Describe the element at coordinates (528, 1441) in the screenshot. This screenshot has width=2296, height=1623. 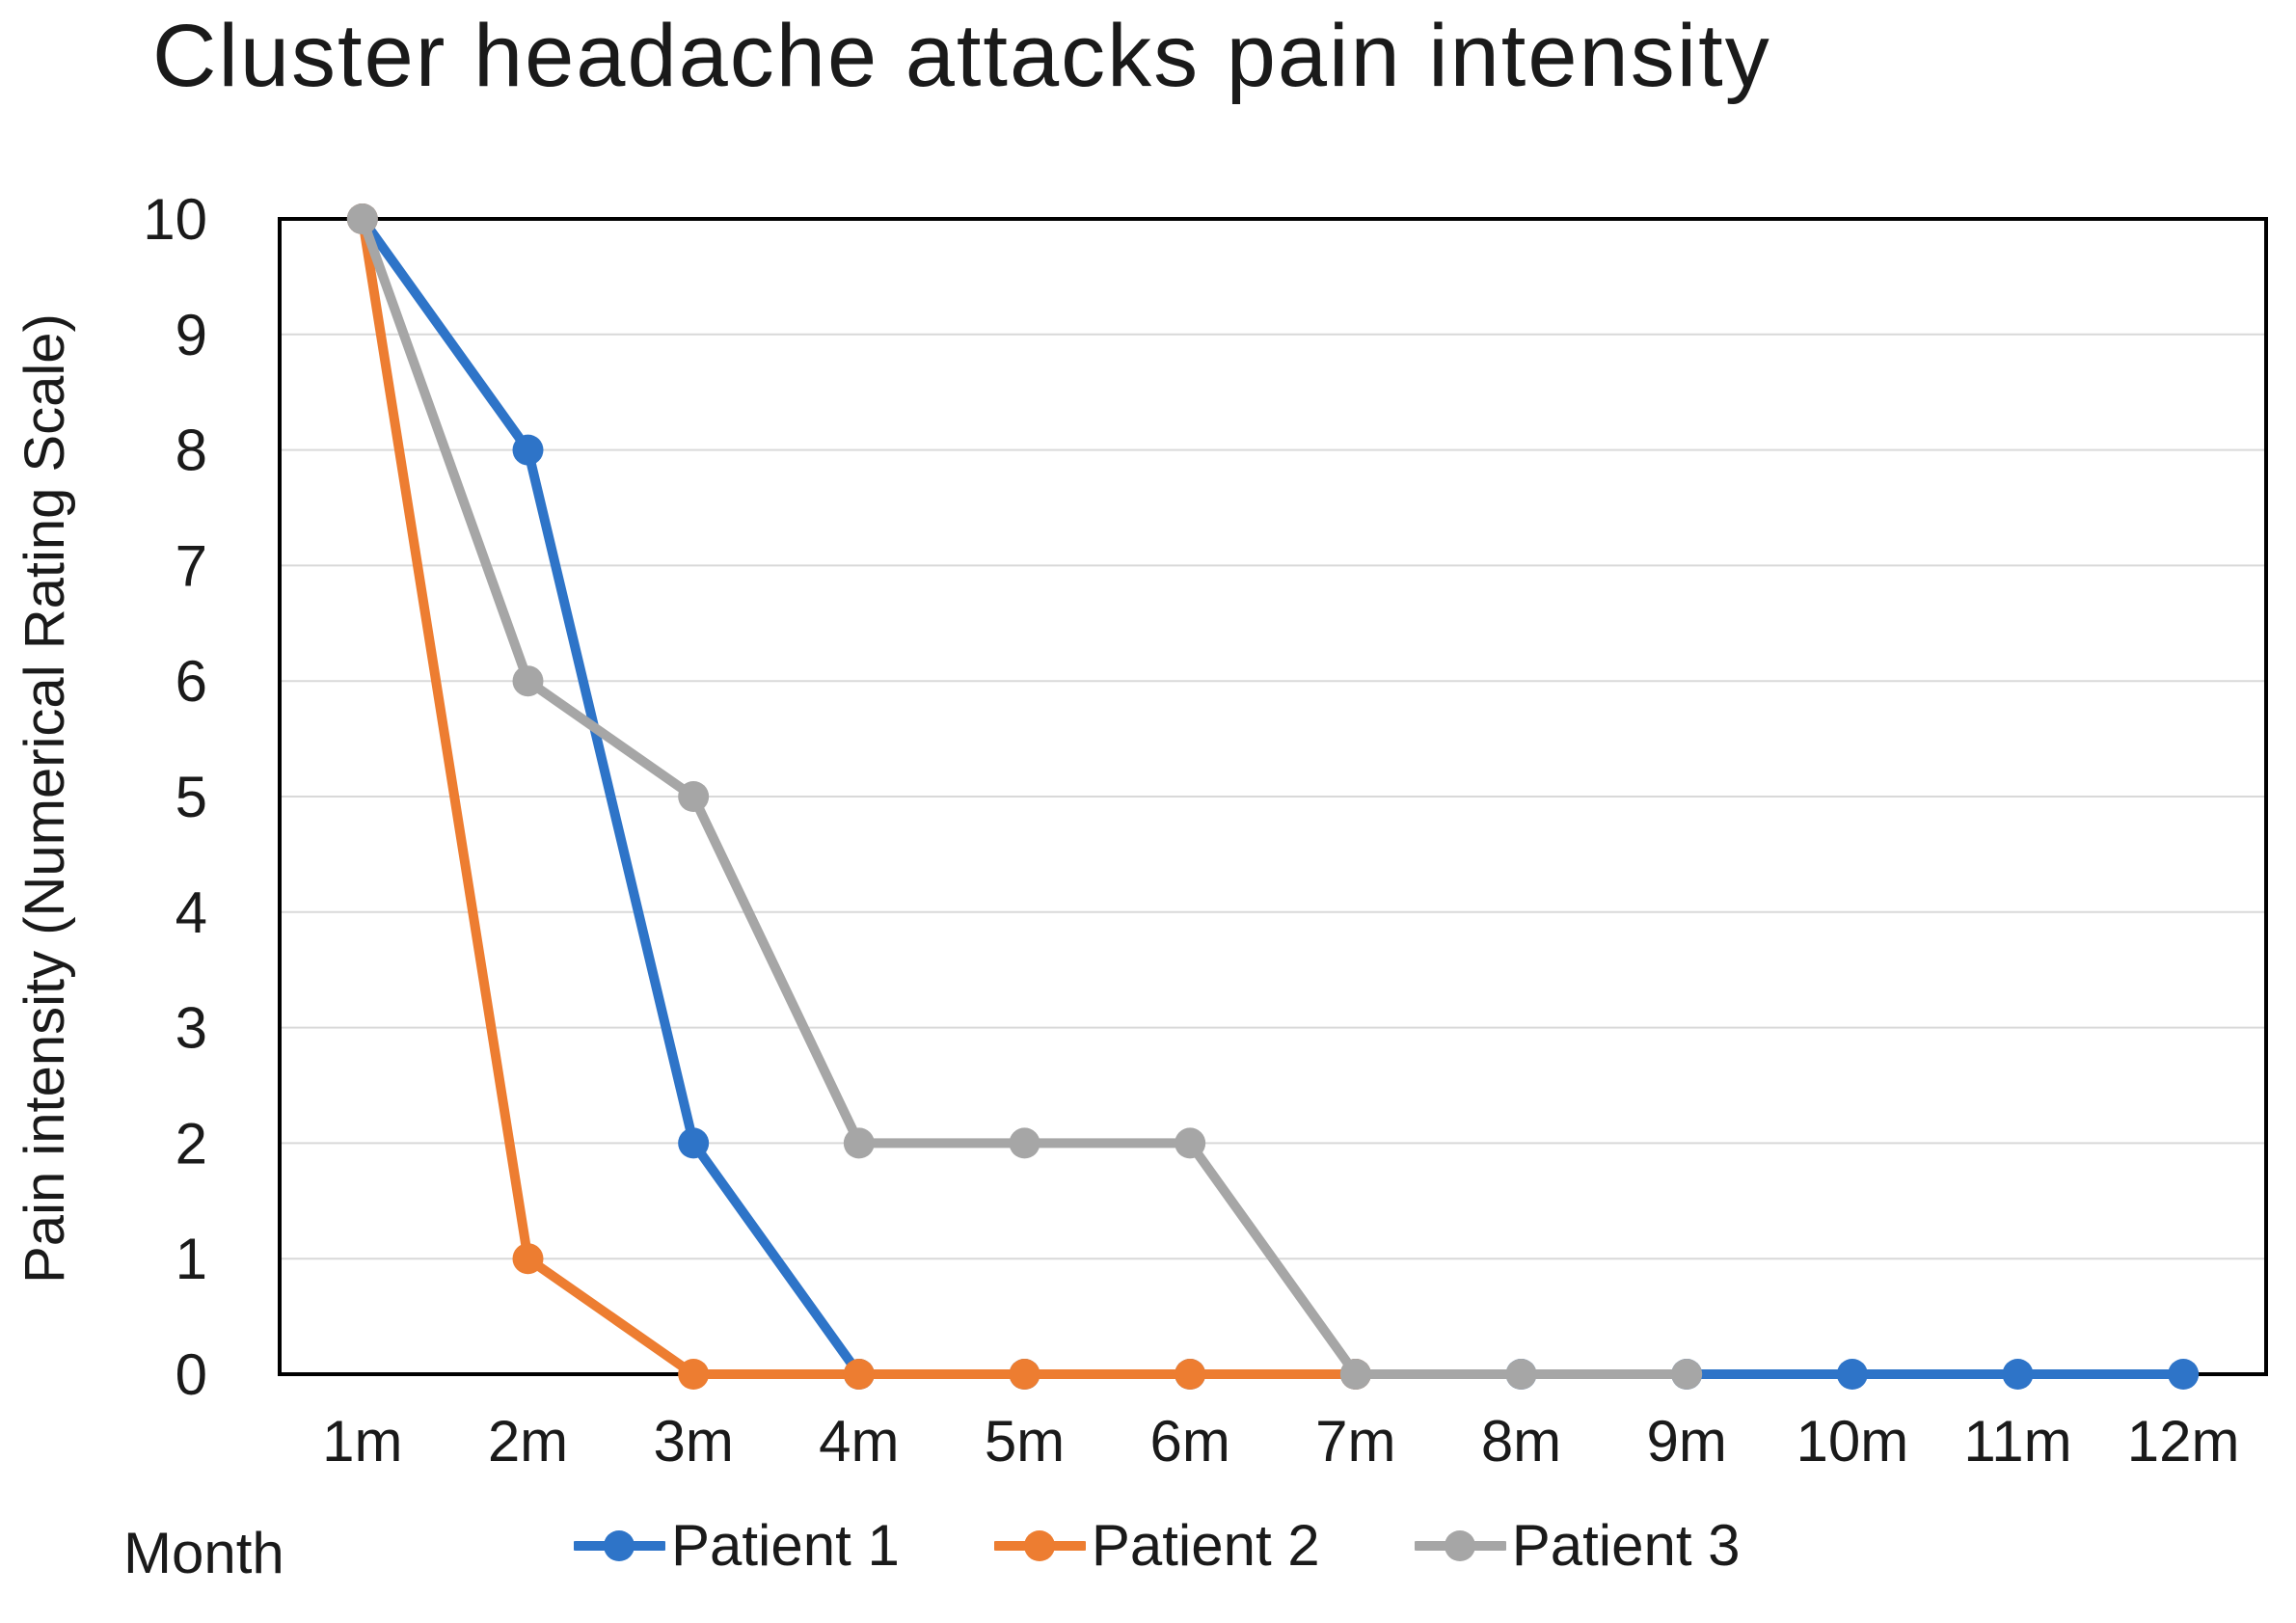
I see `x-tick-label: 2m` at that location.